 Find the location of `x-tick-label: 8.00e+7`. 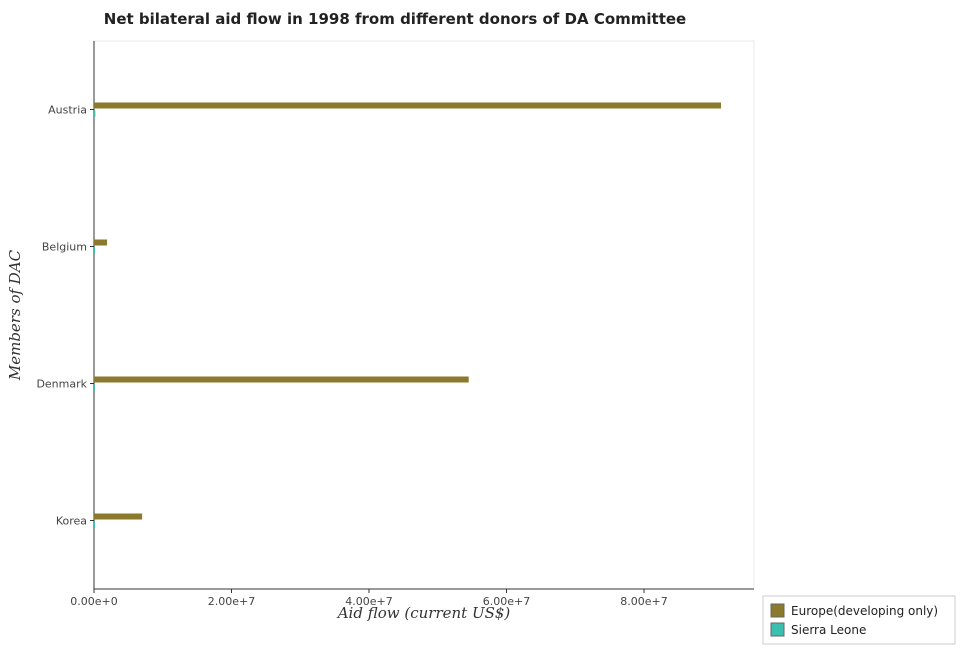

x-tick-label: 8.00e+7 is located at coordinates (643, 601).